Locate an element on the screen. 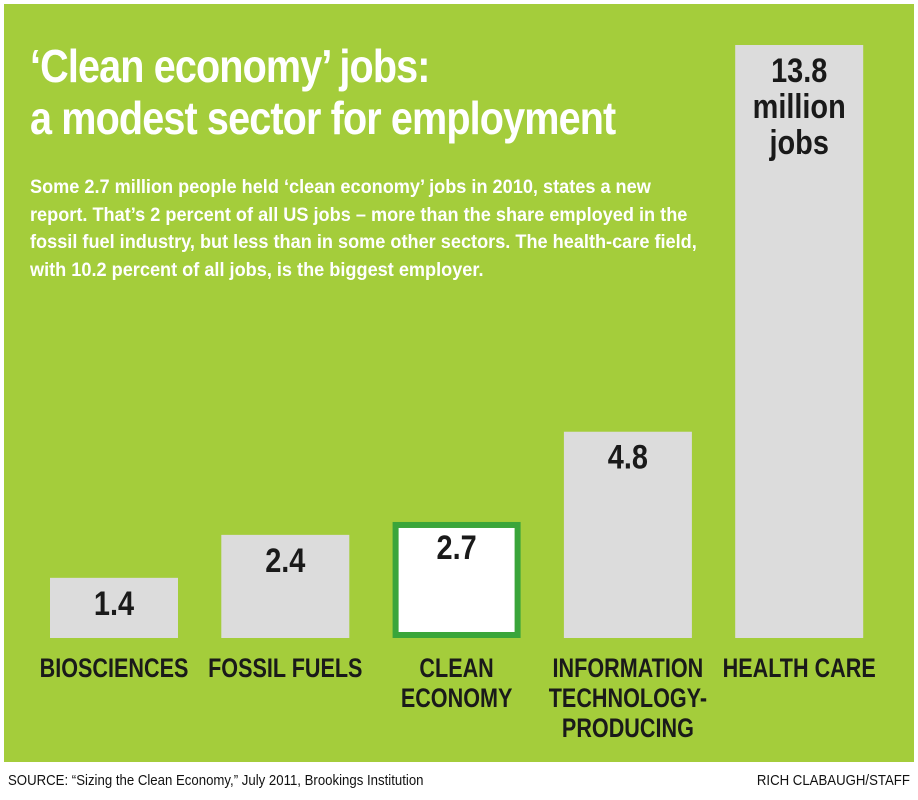  data-label: 1.4 is located at coordinates (114, 603).